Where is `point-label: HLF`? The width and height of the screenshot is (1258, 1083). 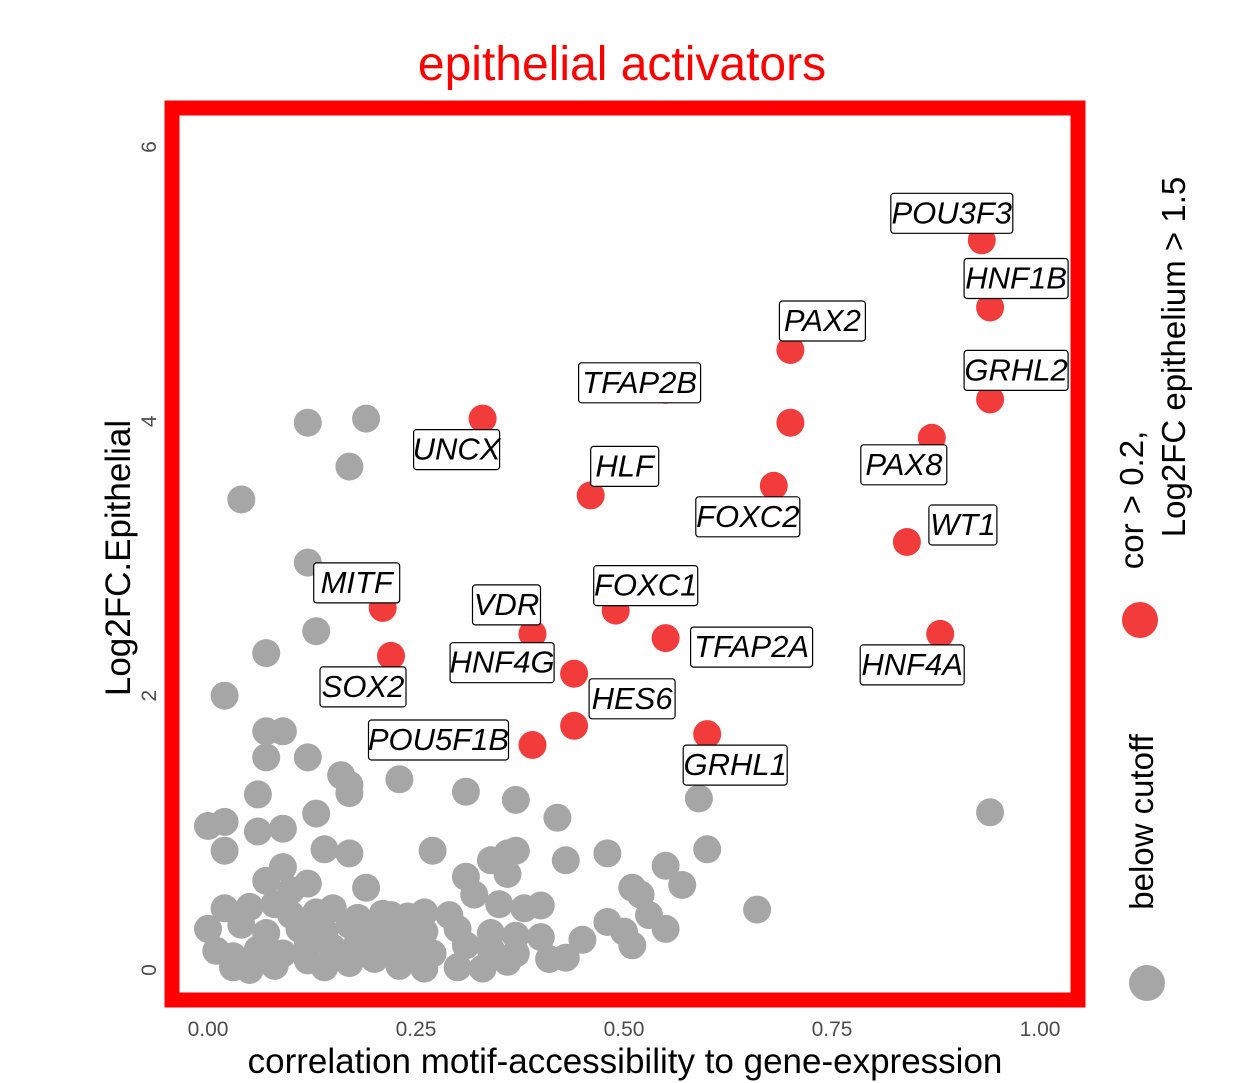
point-label: HLF is located at coordinates (625, 466).